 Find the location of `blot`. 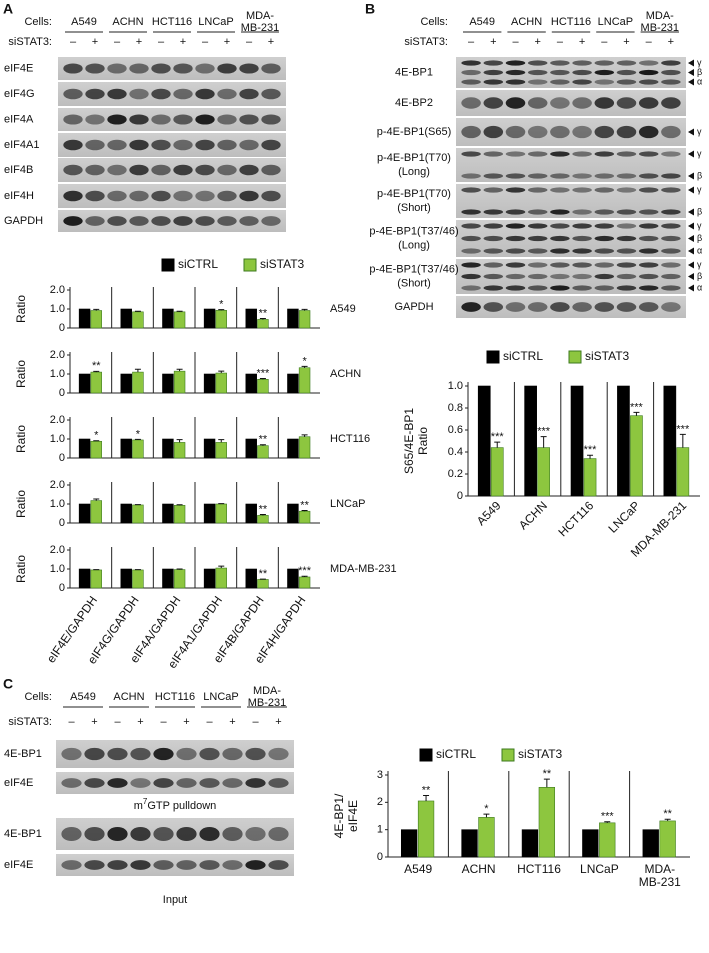

blot is located at coordinates (172, 119).